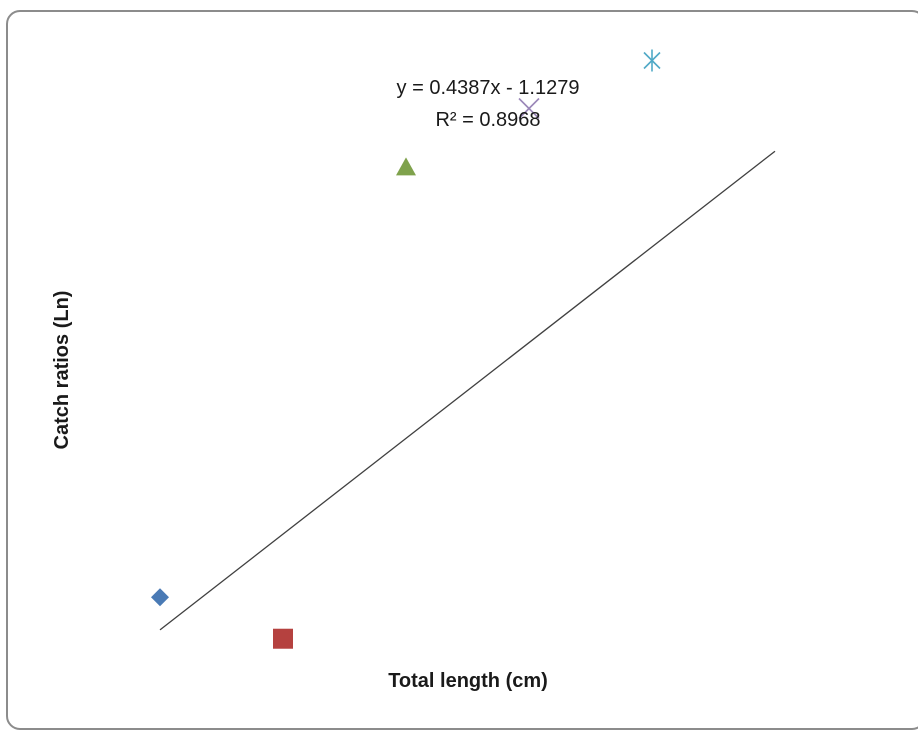 The height and width of the screenshot is (730, 918). I want to click on data-point-triangle, so click(406, 166).